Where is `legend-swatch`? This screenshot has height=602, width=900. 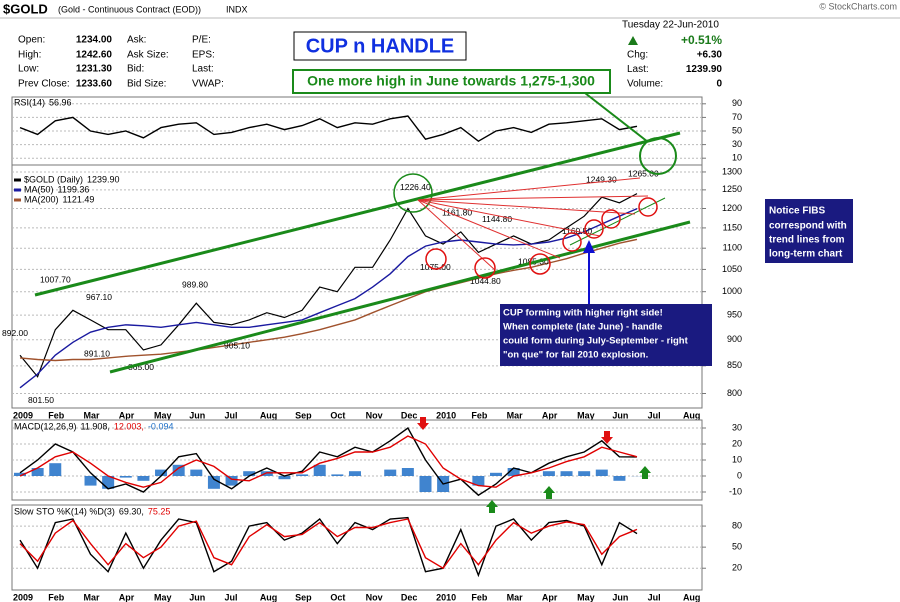 legend-swatch is located at coordinates (17, 180).